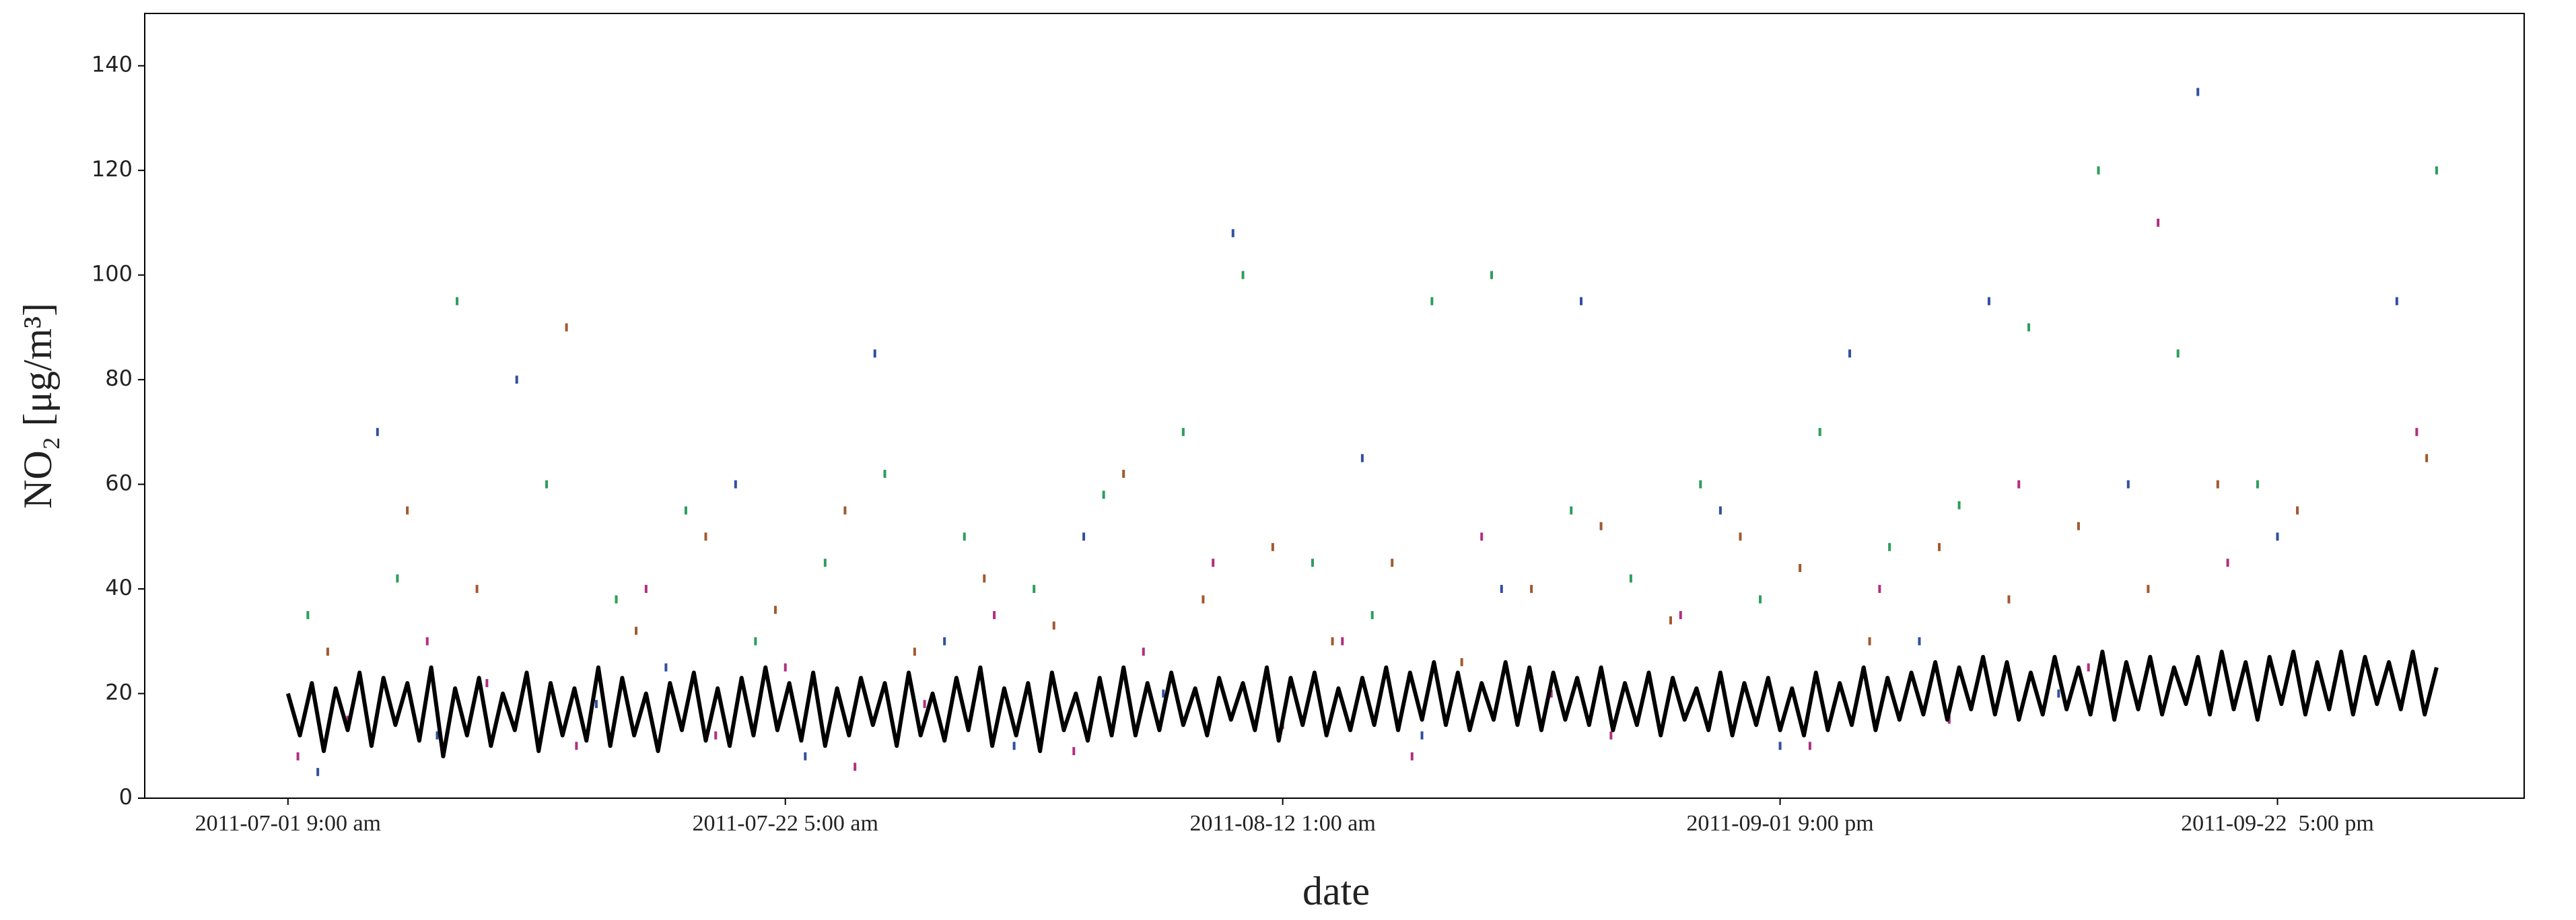 The image size is (2576, 920). I want to click on x-tick-label: 2011-09-22 5:00 pm, so click(2277, 823).